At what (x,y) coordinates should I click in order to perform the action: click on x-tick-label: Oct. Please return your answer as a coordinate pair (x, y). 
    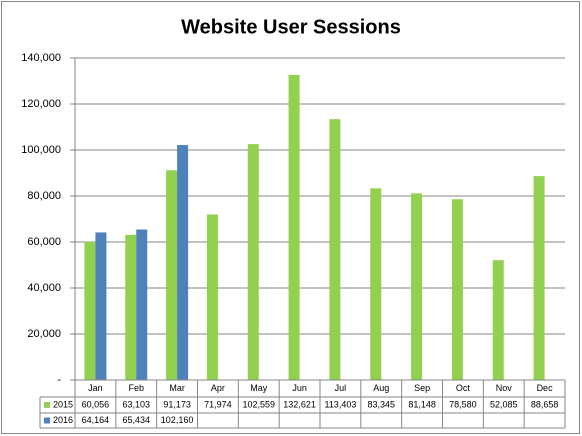
    Looking at the image, I should click on (463, 388).